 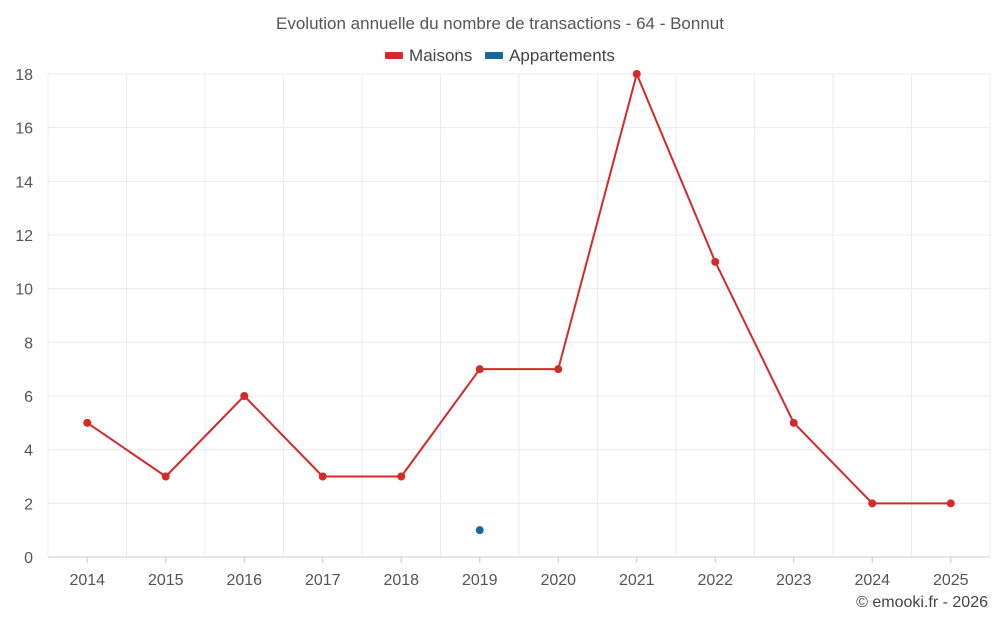 I want to click on x-tick-label: 2021, so click(x=637, y=580).